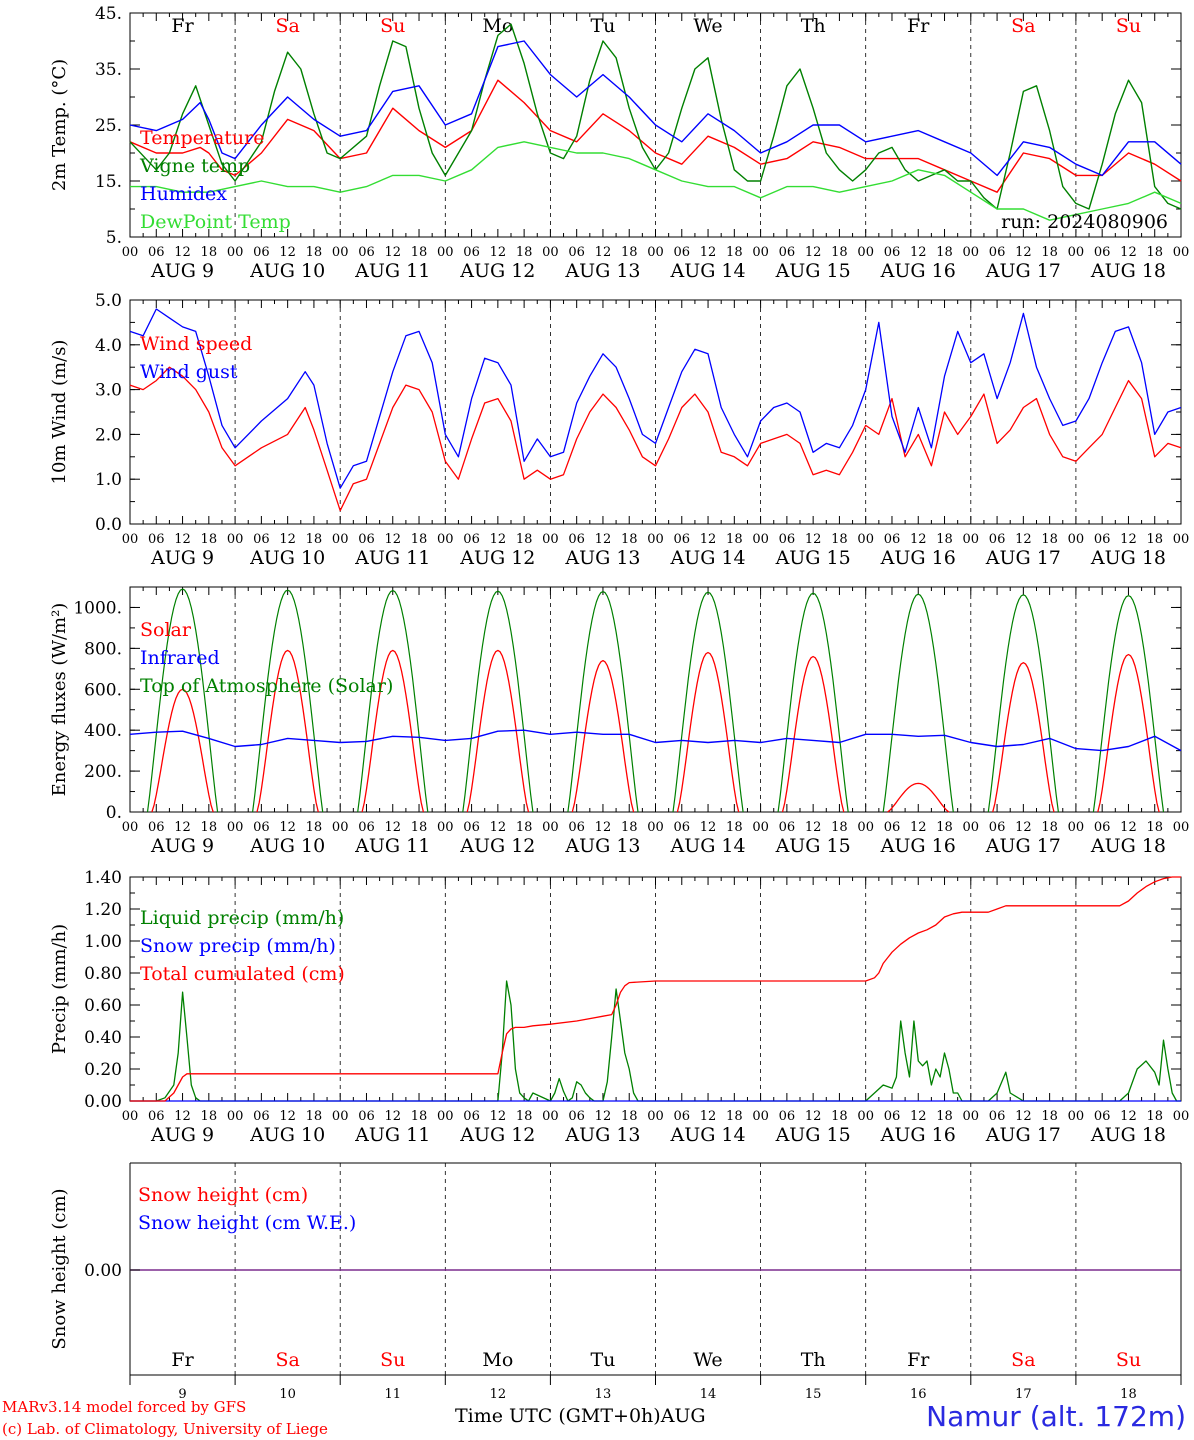 This screenshot has width=1194, height=1440. What do you see at coordinates (108, 391) in the screenshot?
I see `y-tick-label: 3.0` at bounding box center [108, 391].